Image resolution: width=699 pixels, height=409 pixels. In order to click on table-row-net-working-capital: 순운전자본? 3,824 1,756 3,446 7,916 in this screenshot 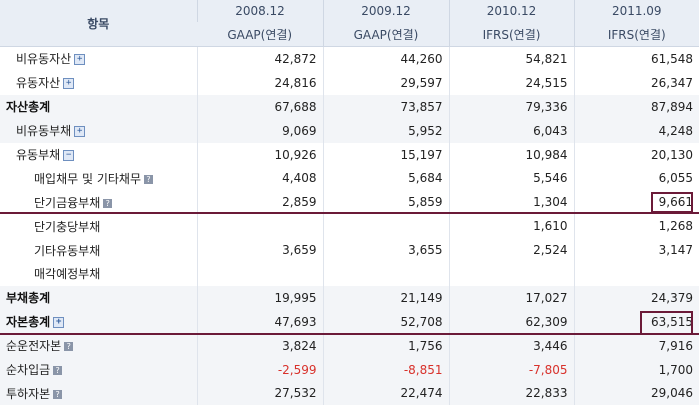, I will do `click(349, 345)`.